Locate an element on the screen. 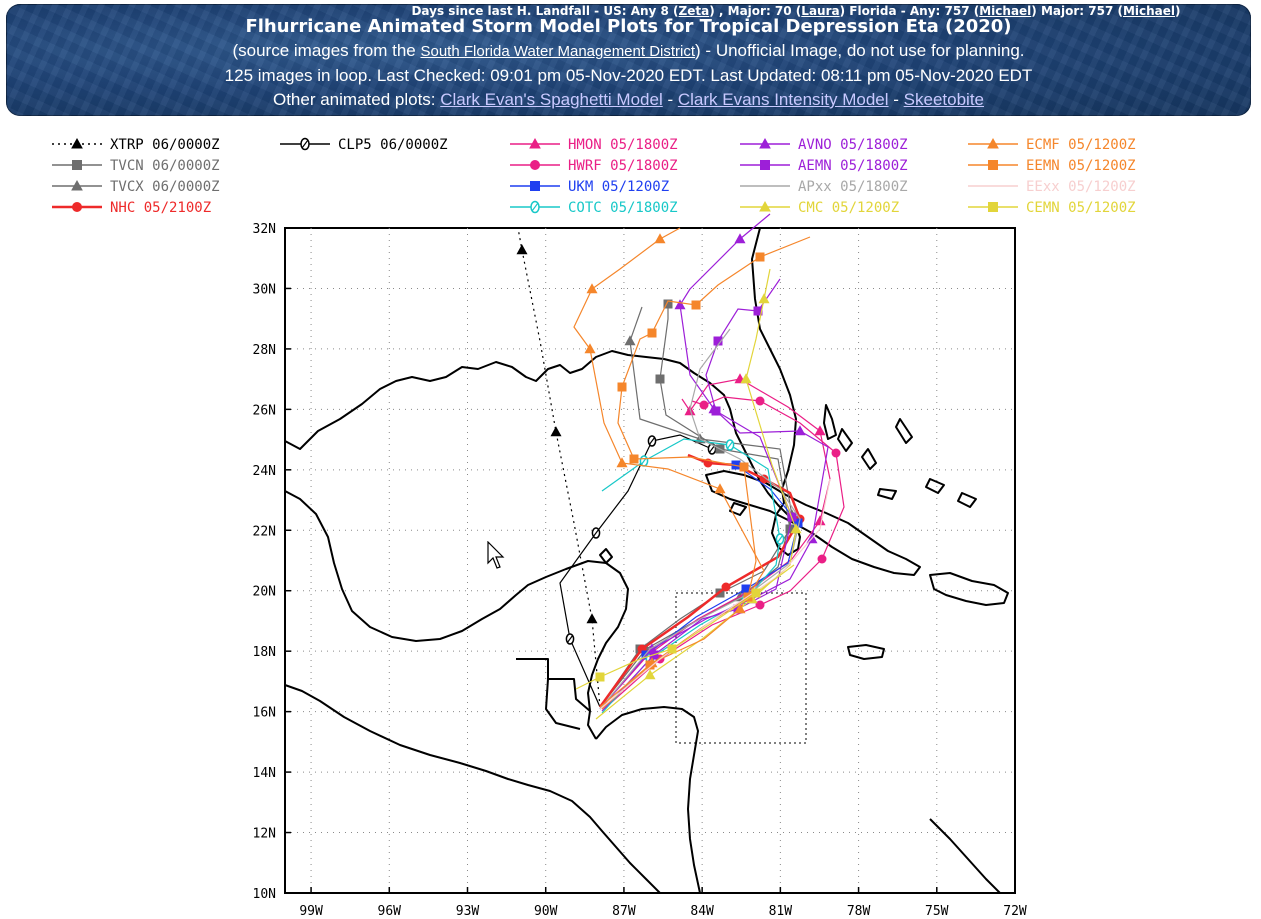 The image size is (1261, 919). legend-entry: COTC 05/1800Z is located at coordinates (594, 208).